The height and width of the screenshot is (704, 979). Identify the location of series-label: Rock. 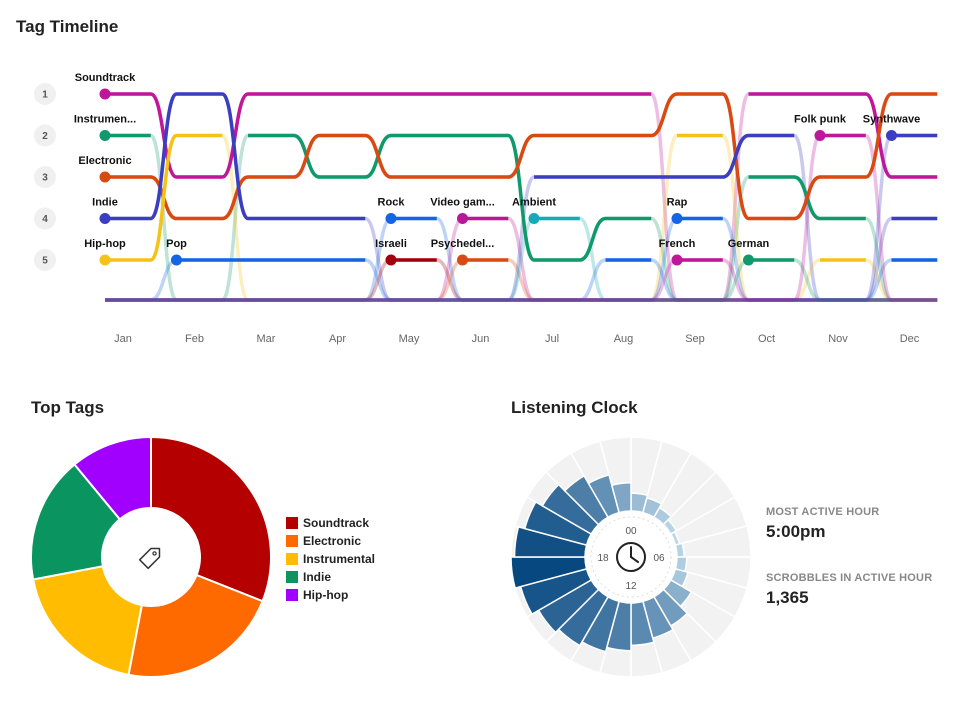
(392, 203).